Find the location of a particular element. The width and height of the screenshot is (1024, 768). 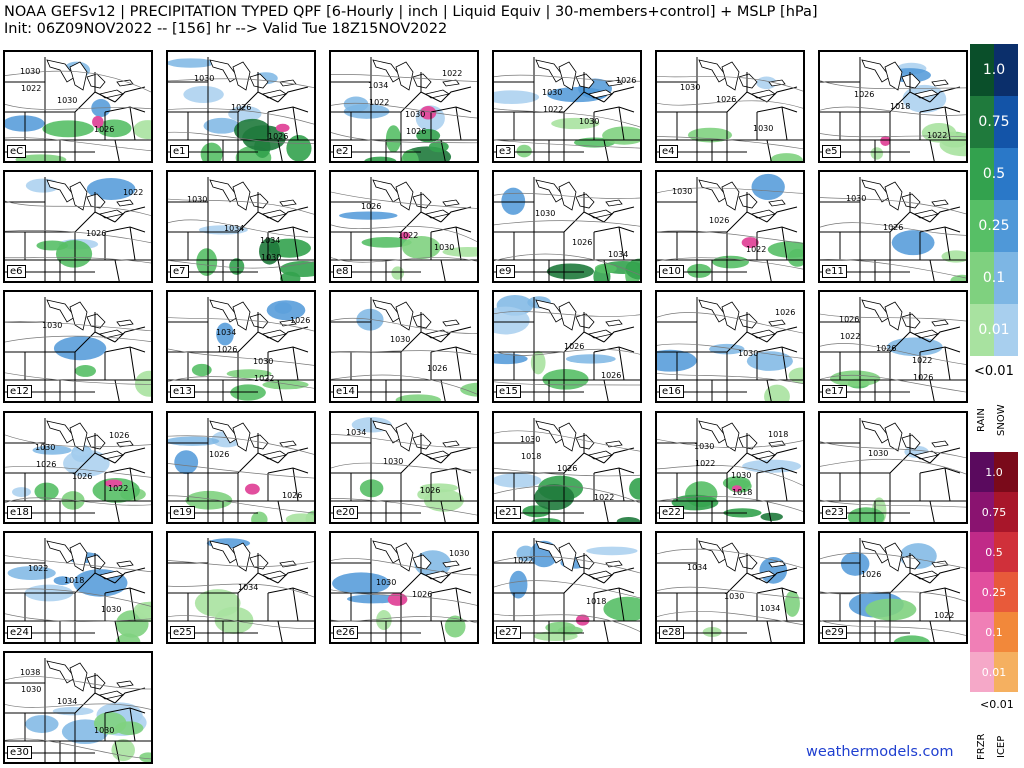

ensemble-panel-e30: 1038 1034 1030 1030 e30 is located at coordinates (78, 707).